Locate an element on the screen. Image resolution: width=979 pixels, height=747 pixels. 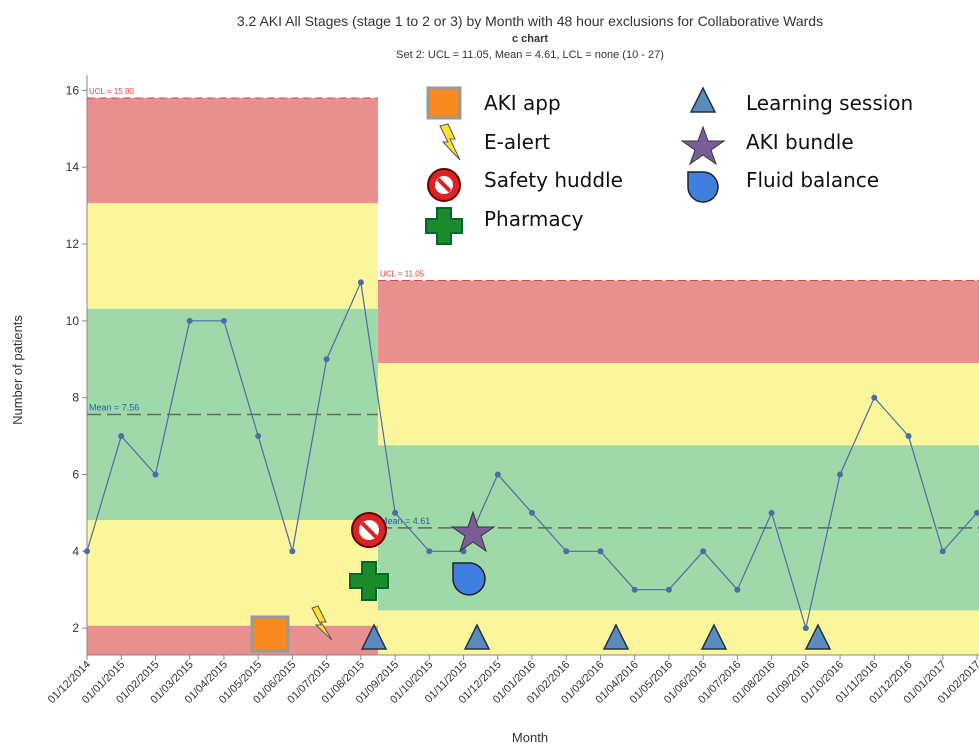
y-tick-label: 8 is located at coordinates (75, 398).